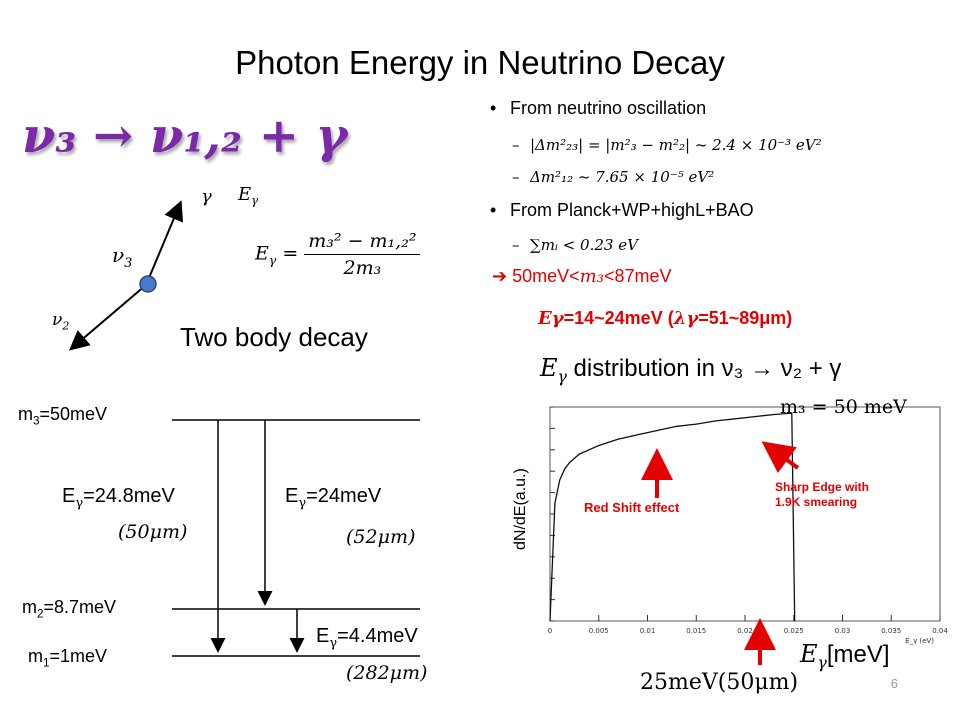 This screenshot has width=960, height=720. Describe the element at coordinates (68, 658) in the screenshot. I see `m1-level-label: m1=1meV` at that location.